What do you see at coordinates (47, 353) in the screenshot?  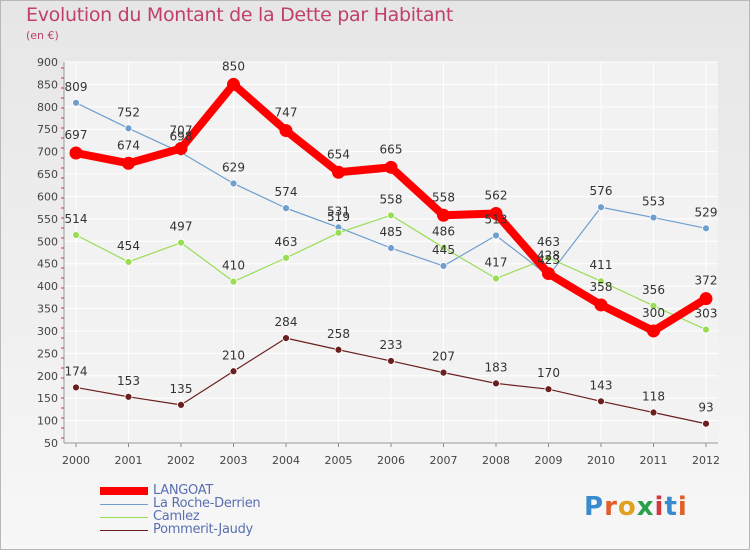 I see `y-tick-label: 250` at bounding box center [47, 353].